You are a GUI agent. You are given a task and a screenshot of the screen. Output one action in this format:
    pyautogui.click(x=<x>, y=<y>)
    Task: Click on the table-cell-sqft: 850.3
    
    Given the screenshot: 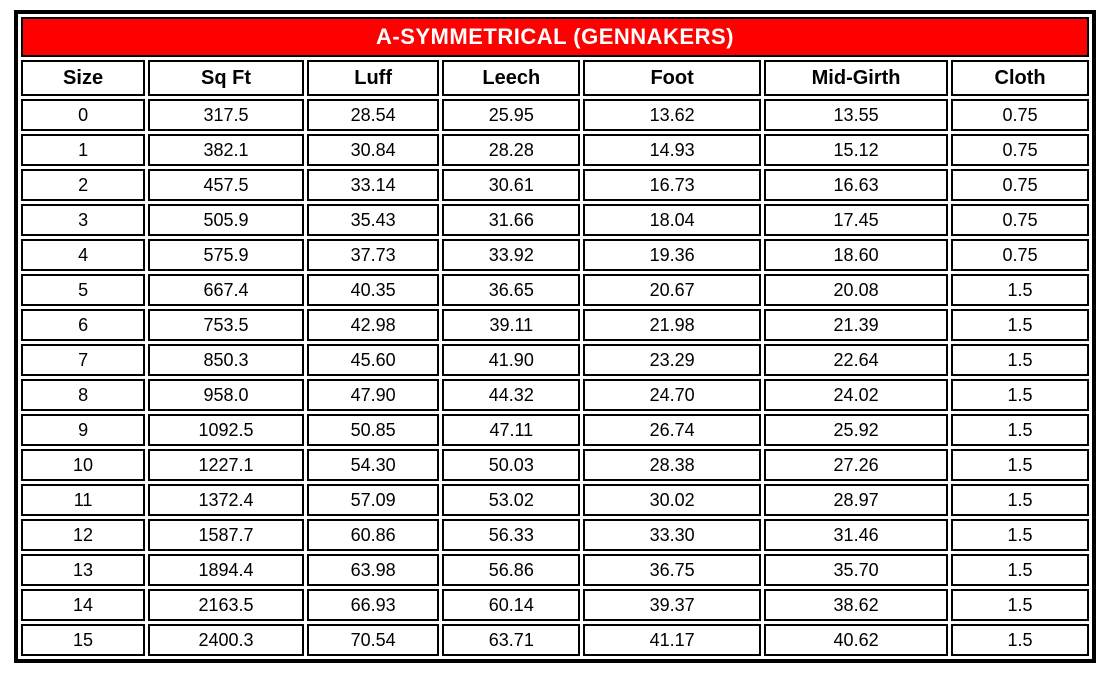 What is the action you would take?
    pyautogui.click(x=226, y=360)
    